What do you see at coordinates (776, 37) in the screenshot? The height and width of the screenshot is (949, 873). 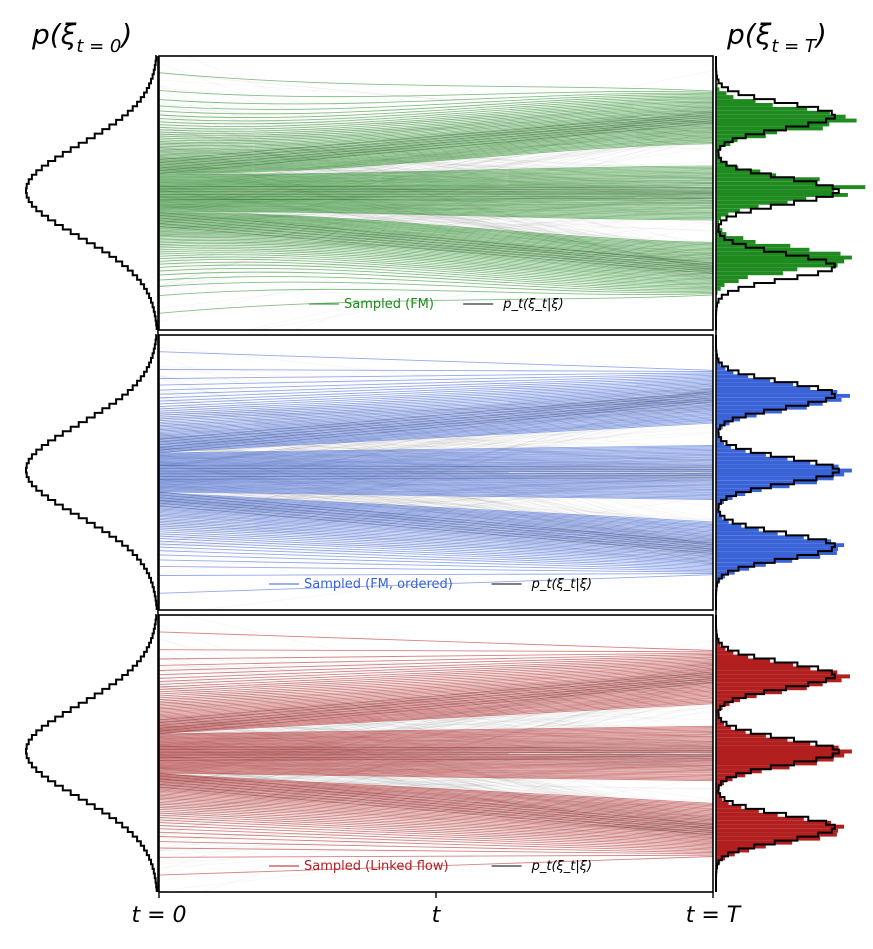 I see `right-marginal-title: p(ξt = T)` at bounding box center [776, 37].